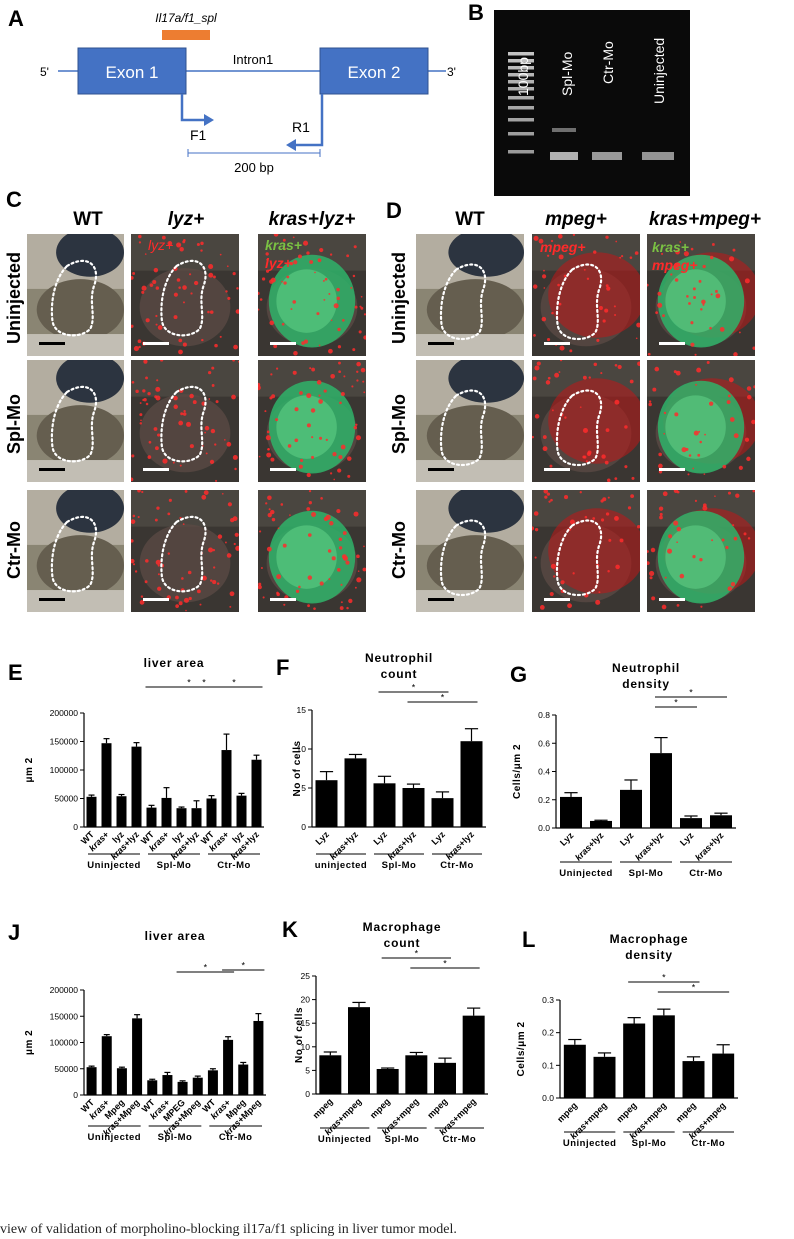 The width and height of the screenshot is (794, 1239). Describe the element at coordinates (64, 990) in the screenshot. I see `y-tick-label: 200000` at that location.